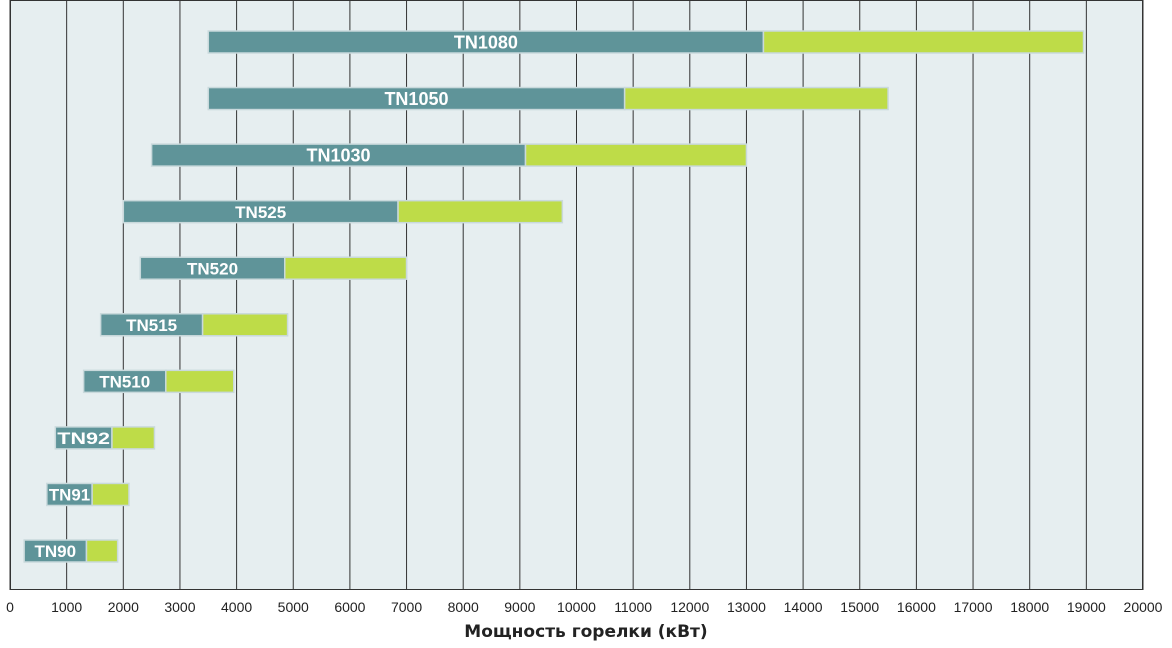 This screenshot has width=1172, height=648. What do you see at coordinates (236, 607) in the screenshot?
I see `x-tick-label-4000: 4000` at bounding box center [236, 607].